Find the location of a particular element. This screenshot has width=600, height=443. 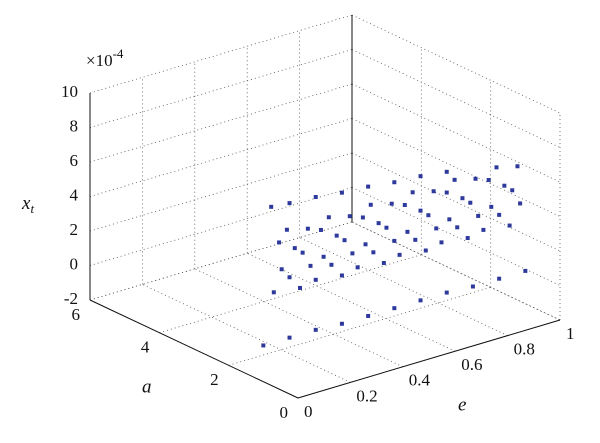

y-tick-label: 6 is located at coordinates (76, 314).